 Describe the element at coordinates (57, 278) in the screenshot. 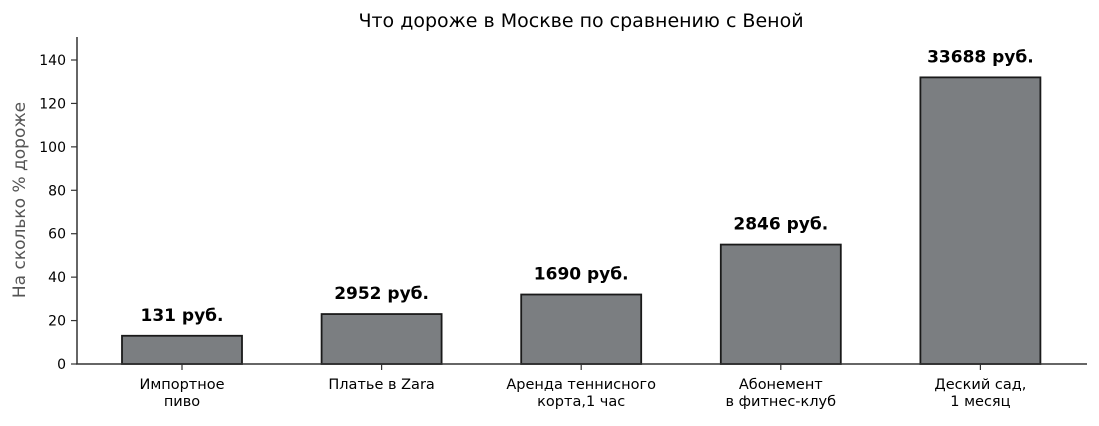

I see `y-tick-label: 40` at that location.